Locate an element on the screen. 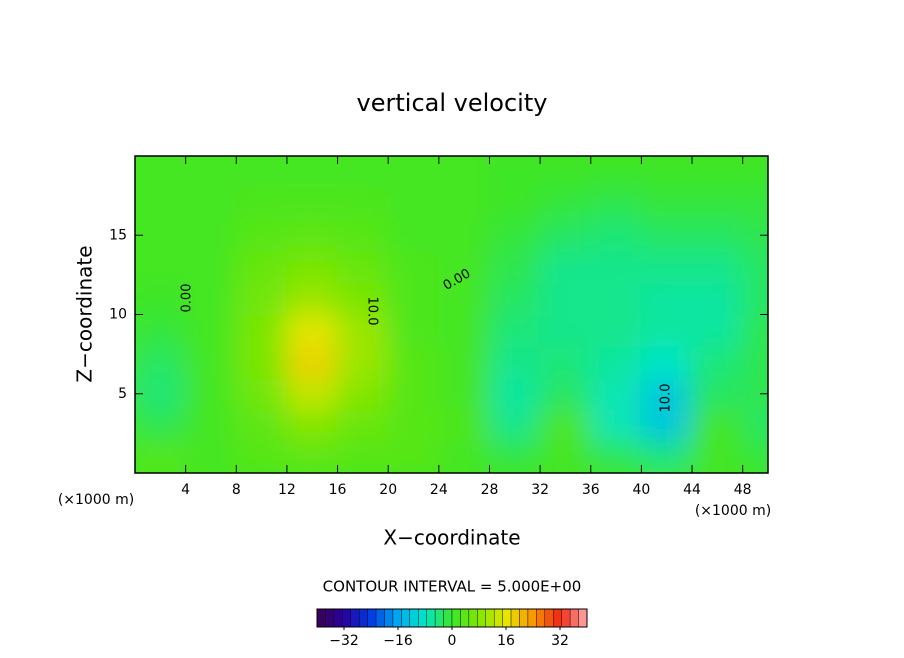 The height and width of the screenshot is (658, 904). colorbar-tick-label: 0 is located at coordinates (452, 641).